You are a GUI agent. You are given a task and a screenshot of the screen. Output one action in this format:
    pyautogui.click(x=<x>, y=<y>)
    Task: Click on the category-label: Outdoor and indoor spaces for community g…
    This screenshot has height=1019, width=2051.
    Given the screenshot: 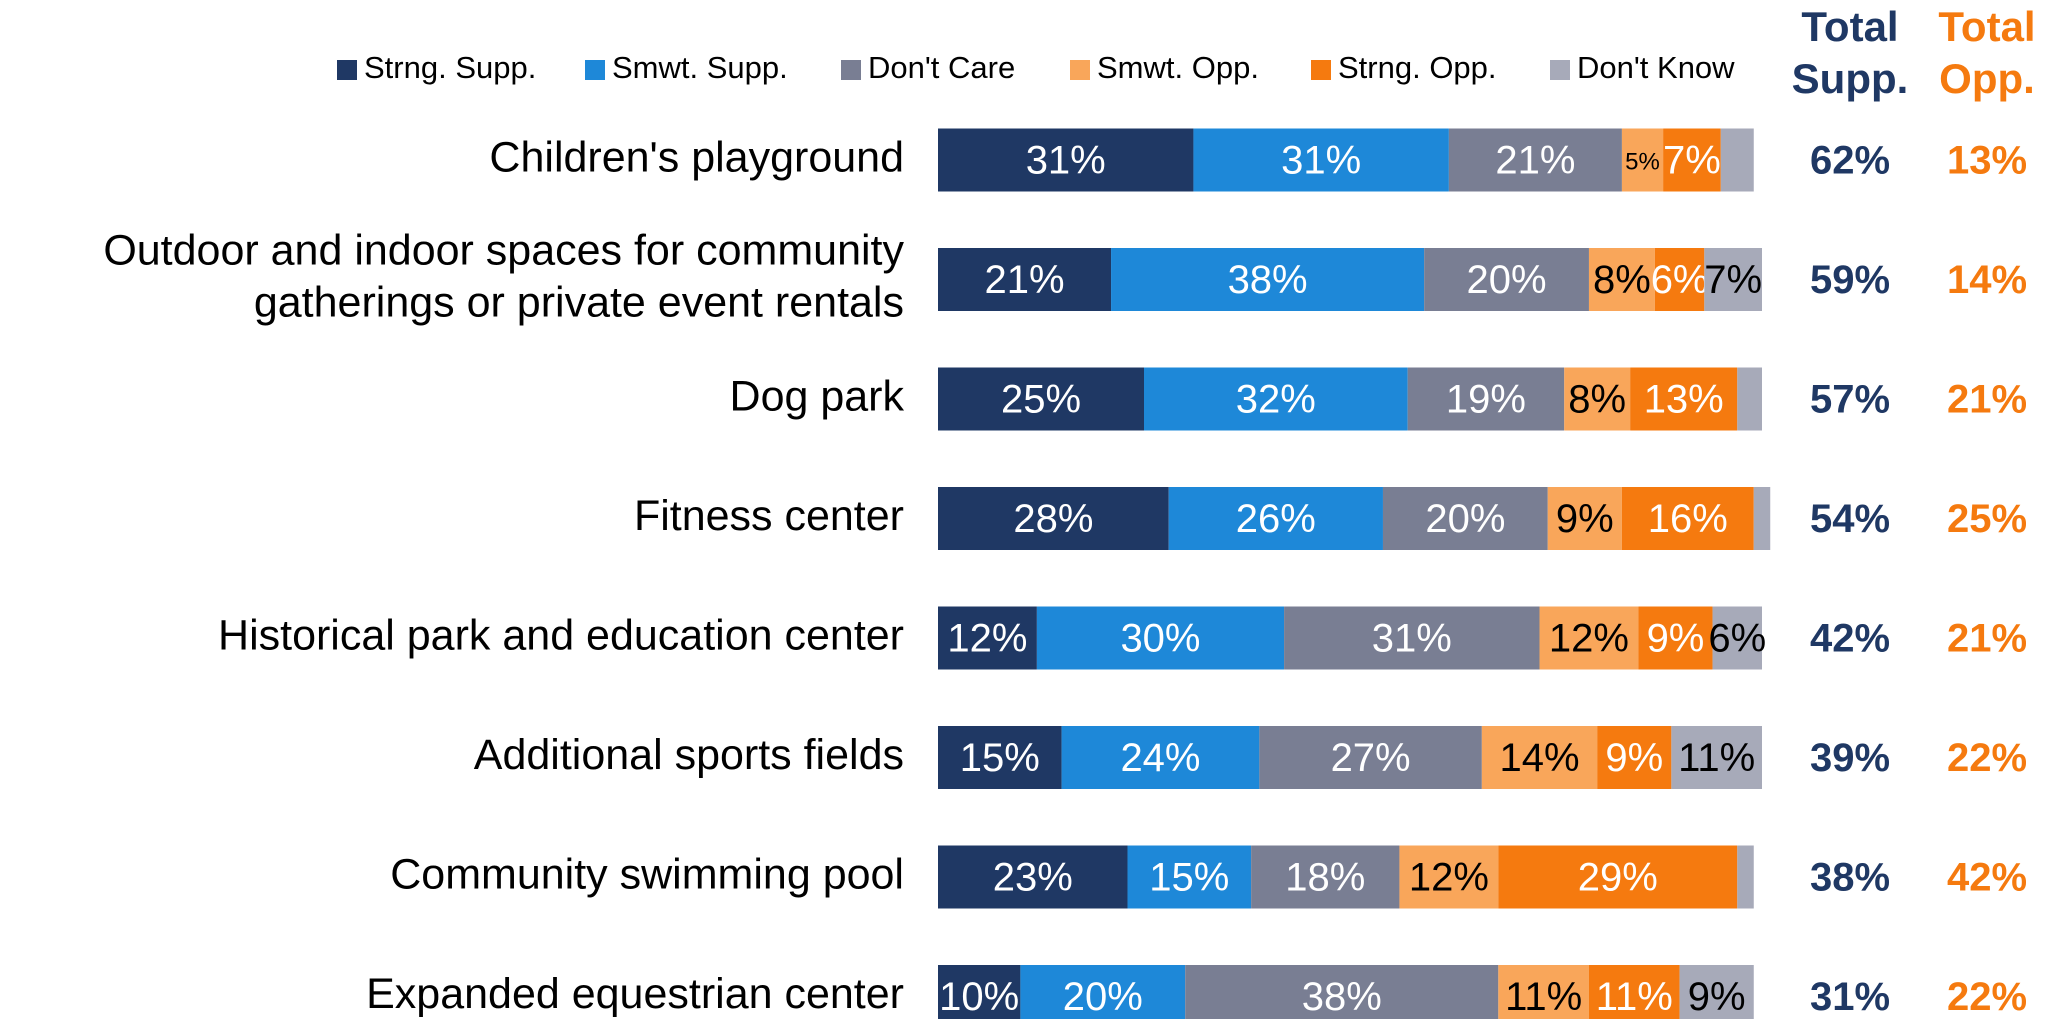 What is the action you would take?
    pyautogui.click(x=503, y=277)
    